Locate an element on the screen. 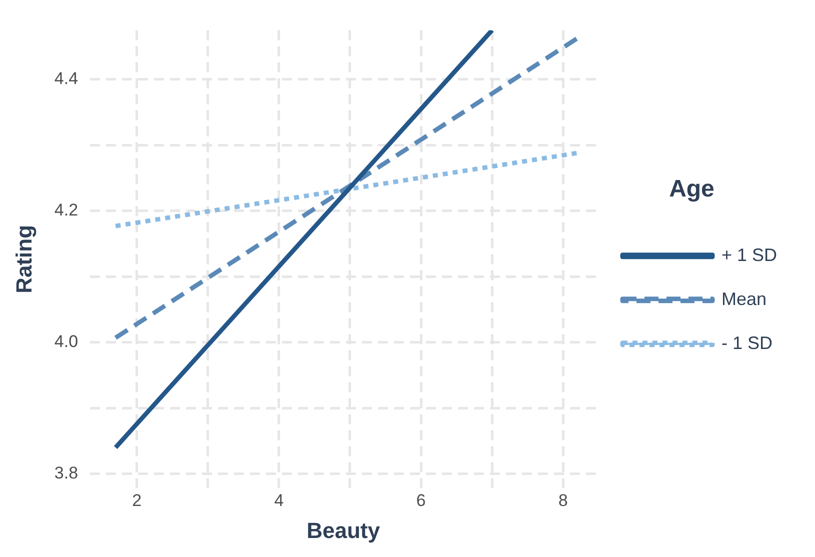 The width and height of the screenshot is (815, 557). y-axis-title: Rating is located at coordinates (23, 259).